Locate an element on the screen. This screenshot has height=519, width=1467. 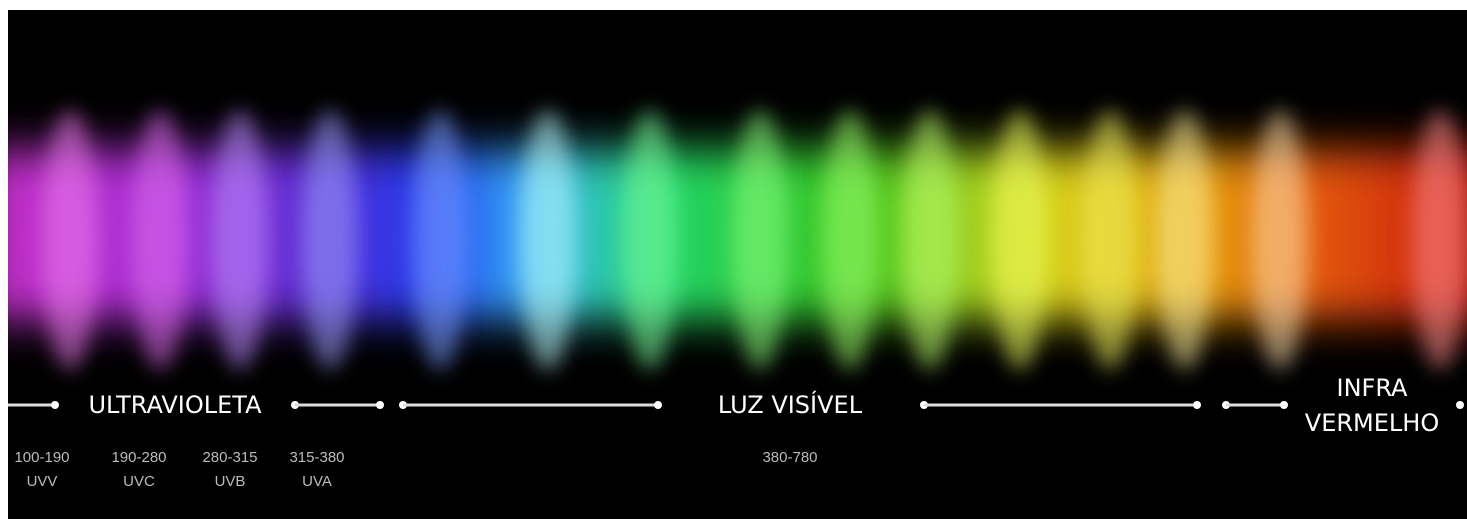
range-label: 380-780 is located at coordinates (789, 457).